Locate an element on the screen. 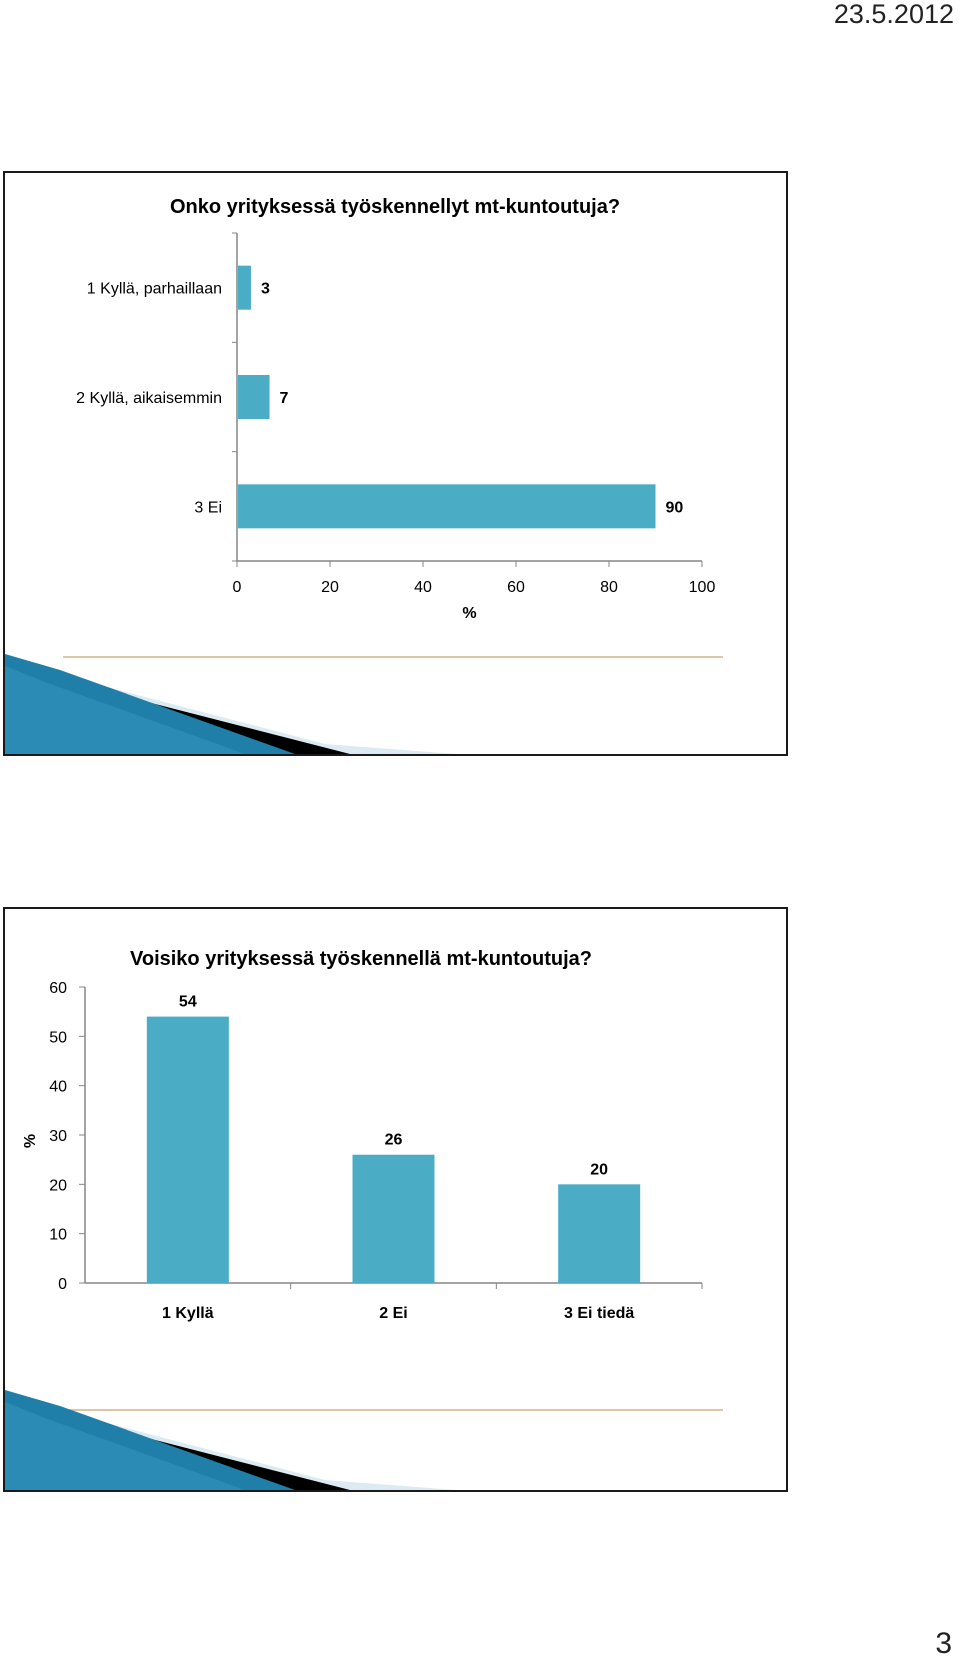 The image size is (960, 1665). x-axis-label: % is located at coordinates (469, 613).